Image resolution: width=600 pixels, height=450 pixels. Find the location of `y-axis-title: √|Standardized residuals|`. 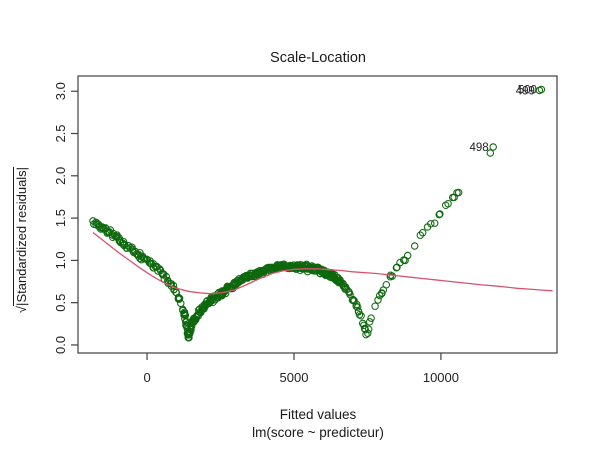

y-axis-title: √|Standardized residuals| is located at coordinates (24, 240).